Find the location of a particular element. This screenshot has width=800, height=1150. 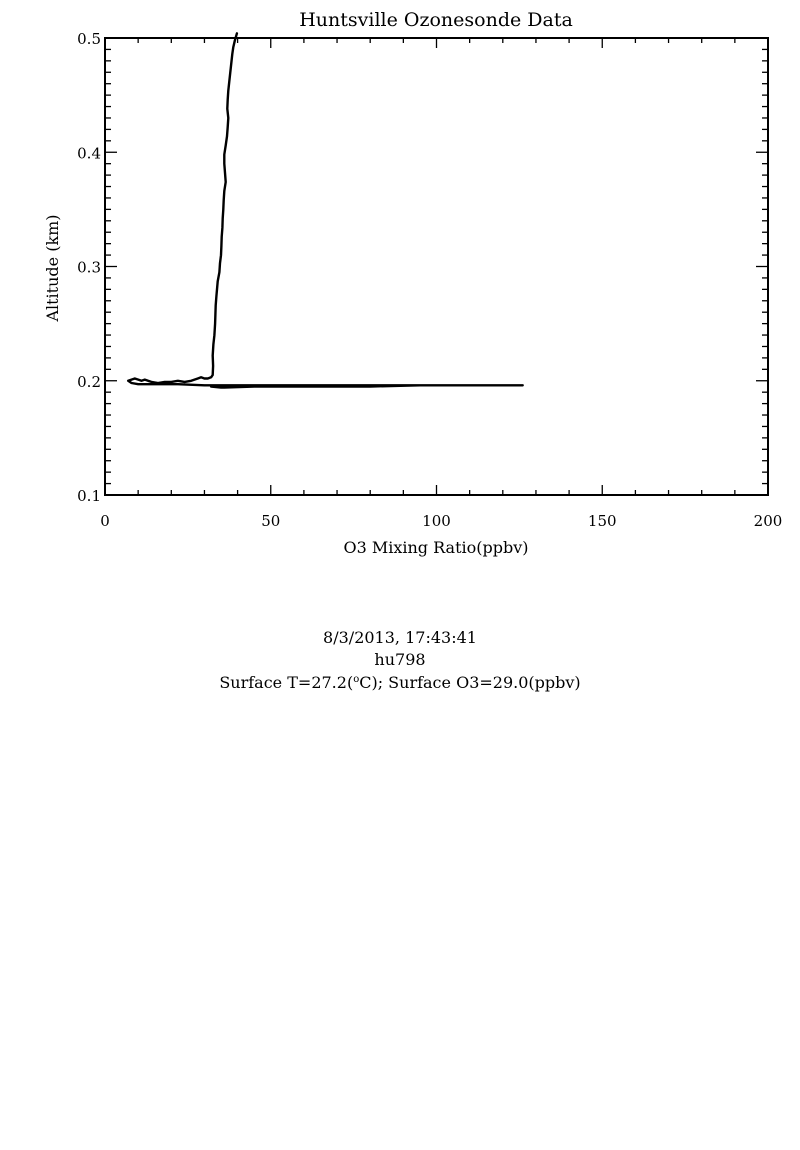

y-tick-label: 0.2 is located at coordinates (89, 382).